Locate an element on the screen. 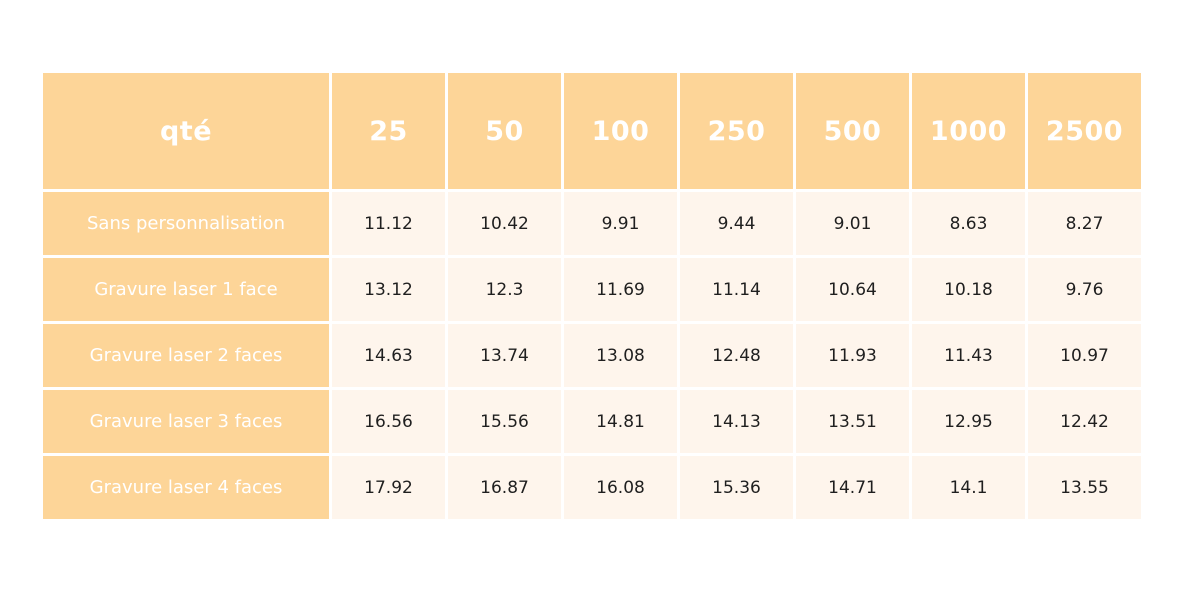  table-cell: 16.87 is located at coordinates (504, 487).